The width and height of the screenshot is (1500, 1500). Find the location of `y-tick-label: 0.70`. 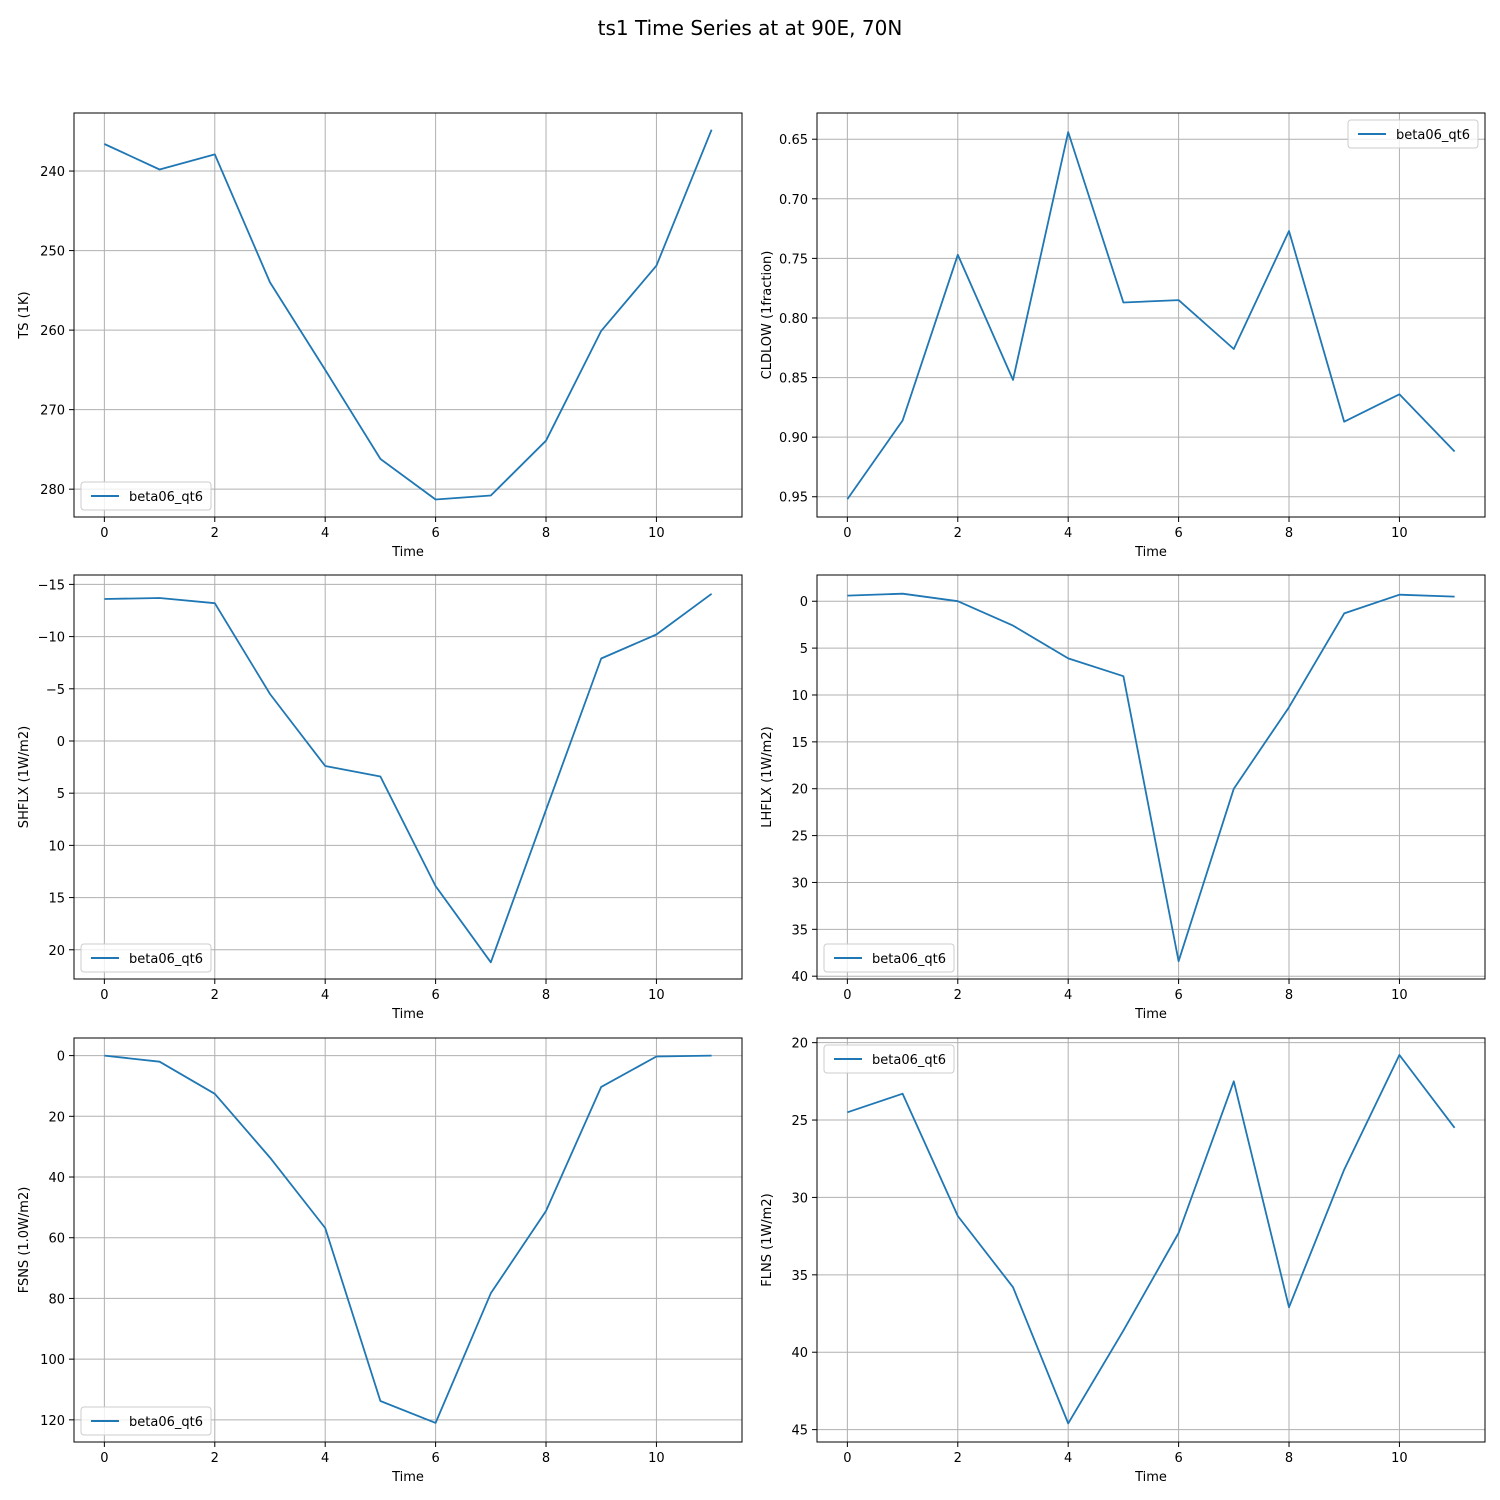

y-tick-label: 0.70 is located at coordinates (793, 200).